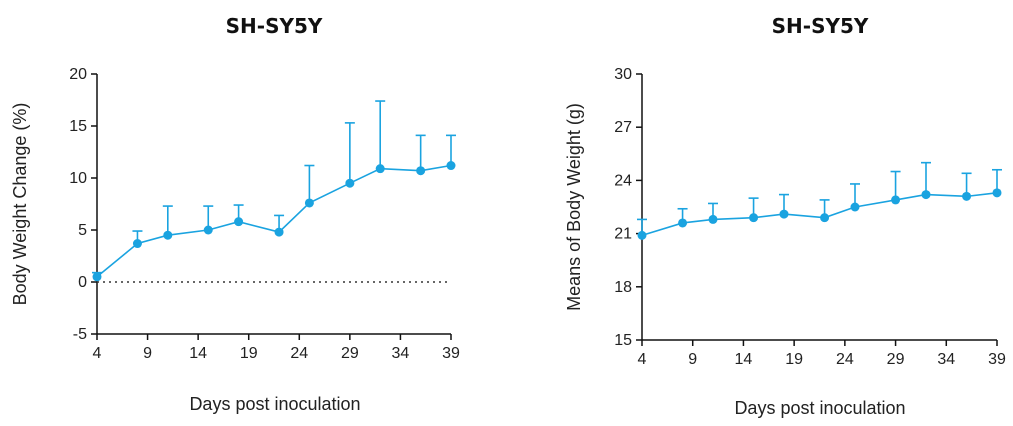 The width and height of the screenshot is (1013, 426). I want to click on y-axis-label: Body Weight Change (%), so click(20, 204).